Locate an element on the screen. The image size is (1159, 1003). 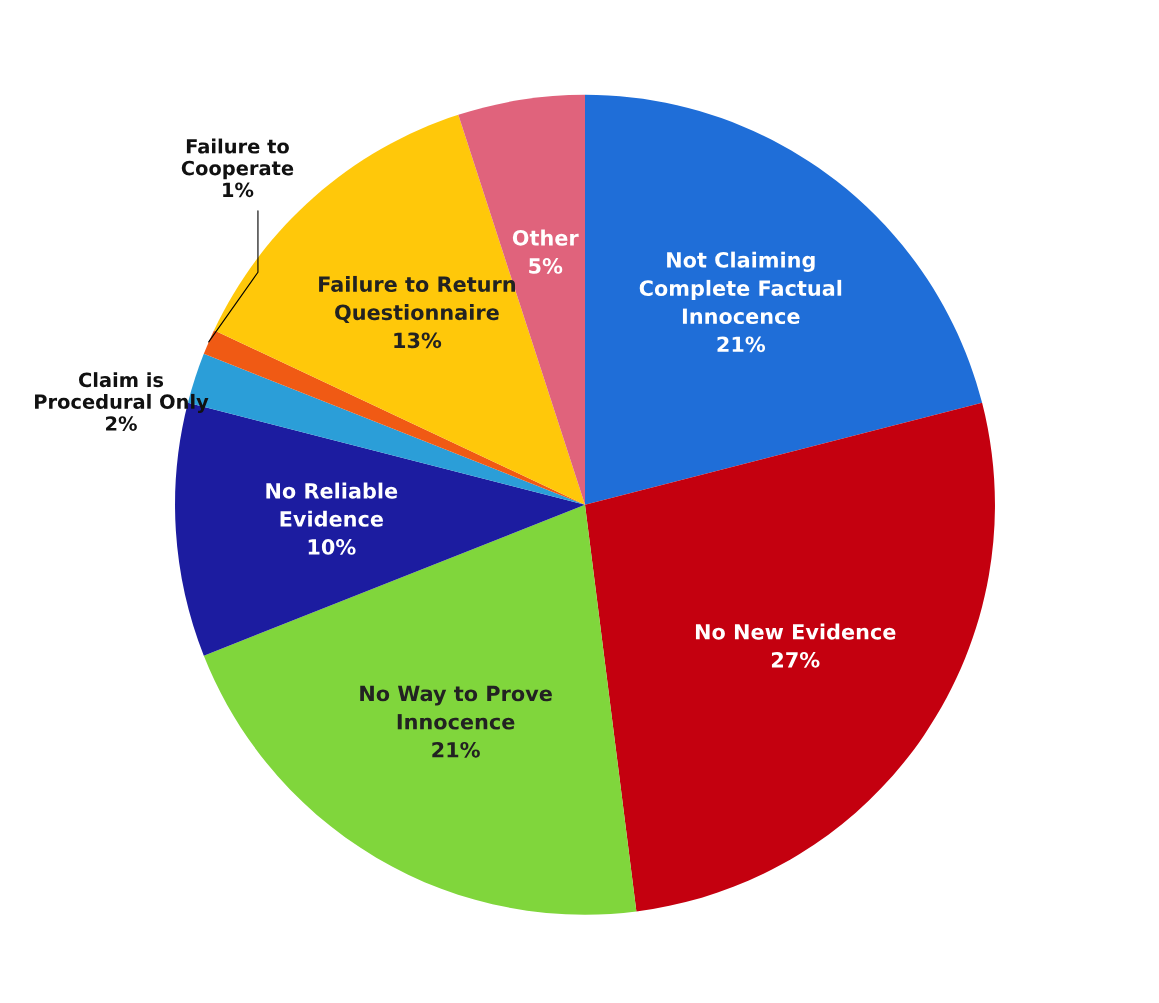
data-label: 10% is located at coordinates (332, 547).